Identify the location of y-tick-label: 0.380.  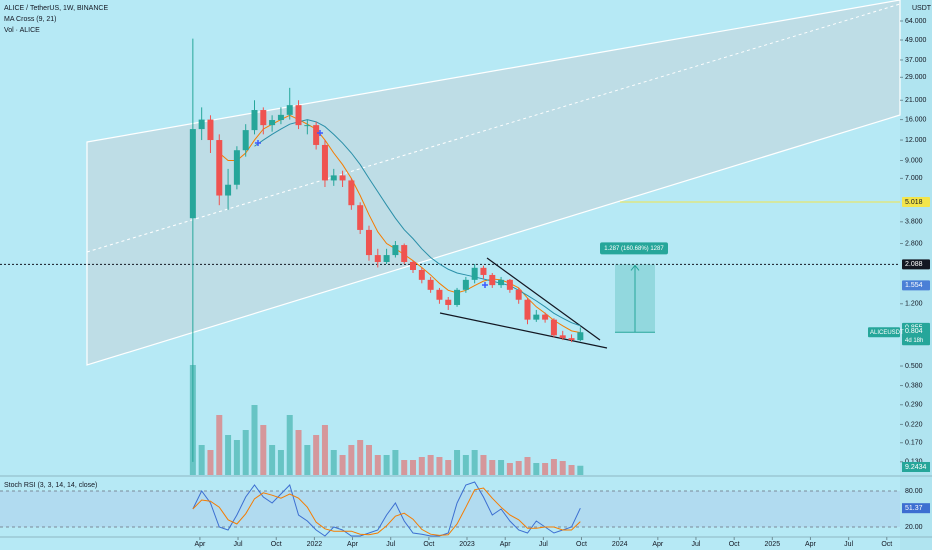
(914, 385).